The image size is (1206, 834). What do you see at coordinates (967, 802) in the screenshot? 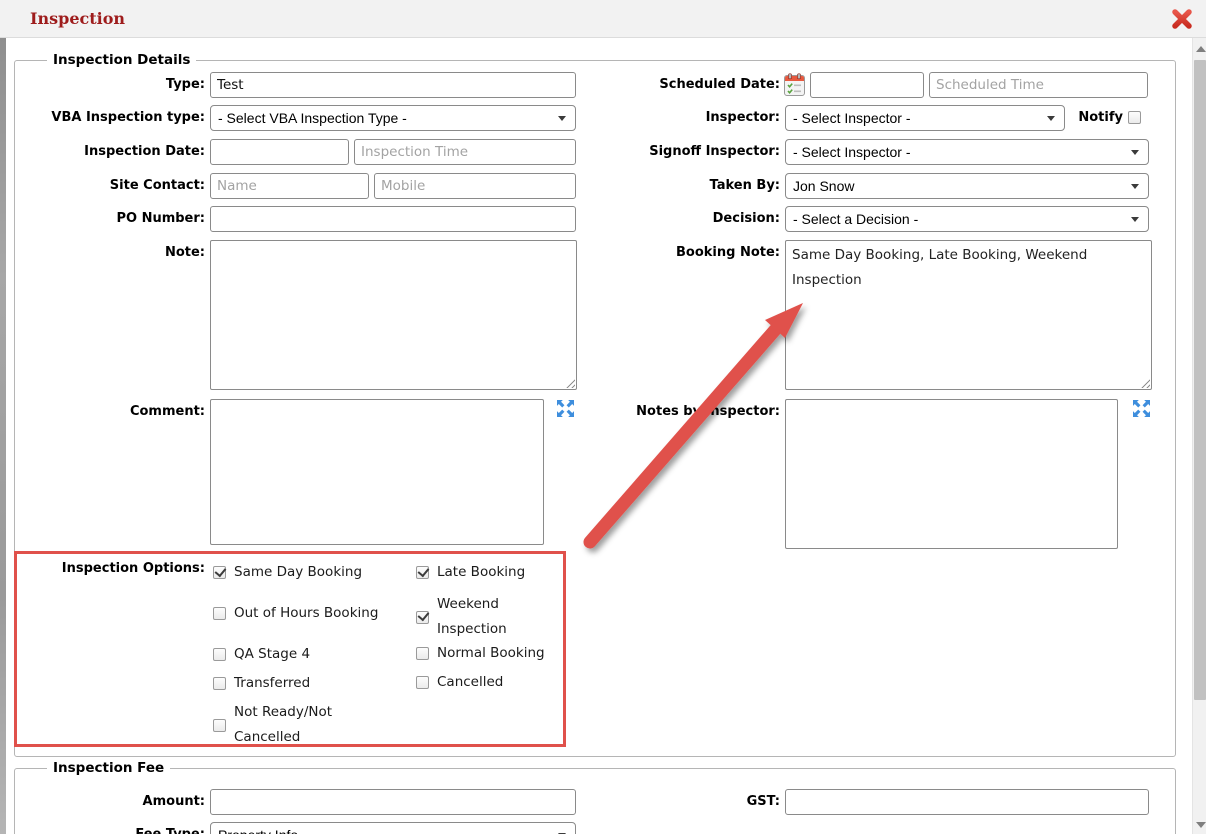
I see `gst-input` at bounding box center [967, 802].